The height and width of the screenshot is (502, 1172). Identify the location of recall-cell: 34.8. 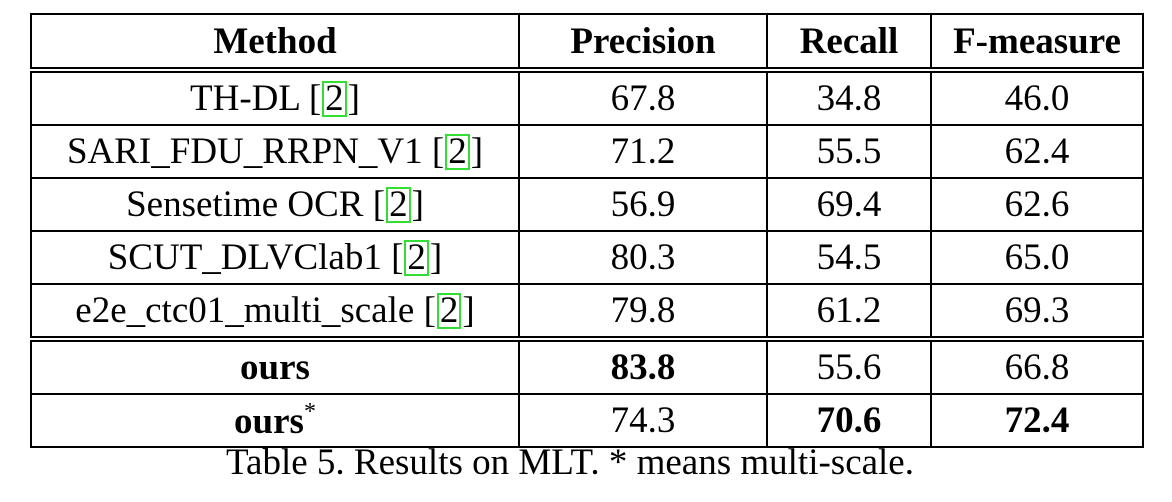
(849, 98).